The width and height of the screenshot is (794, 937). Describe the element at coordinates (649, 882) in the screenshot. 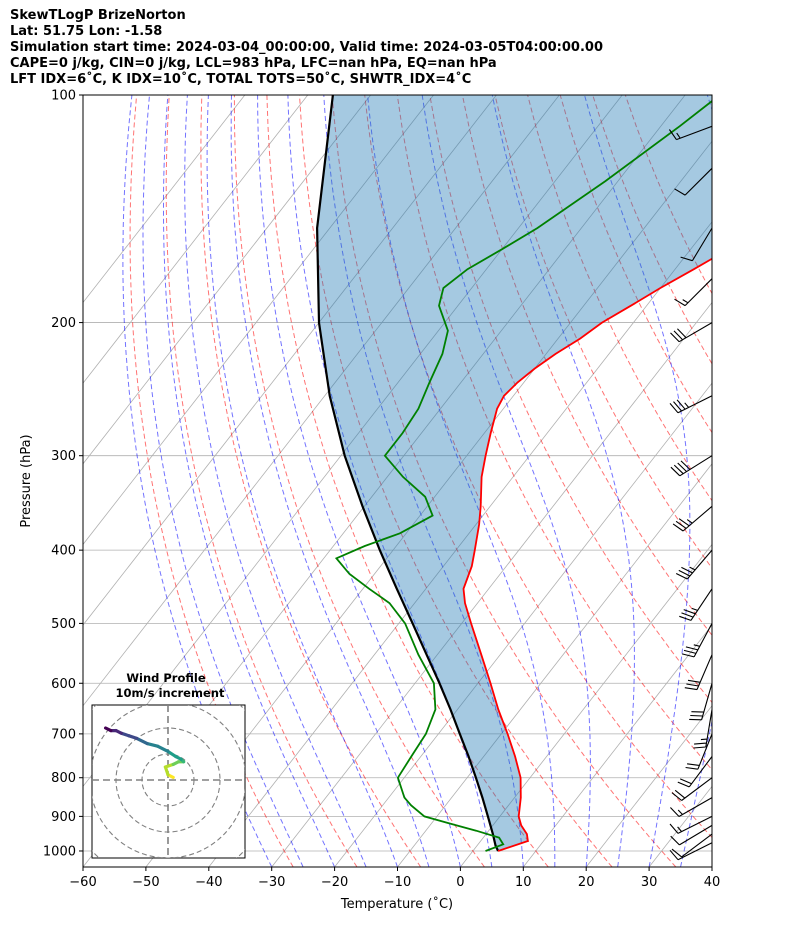

I see `x-tick-label: 30` at that location.